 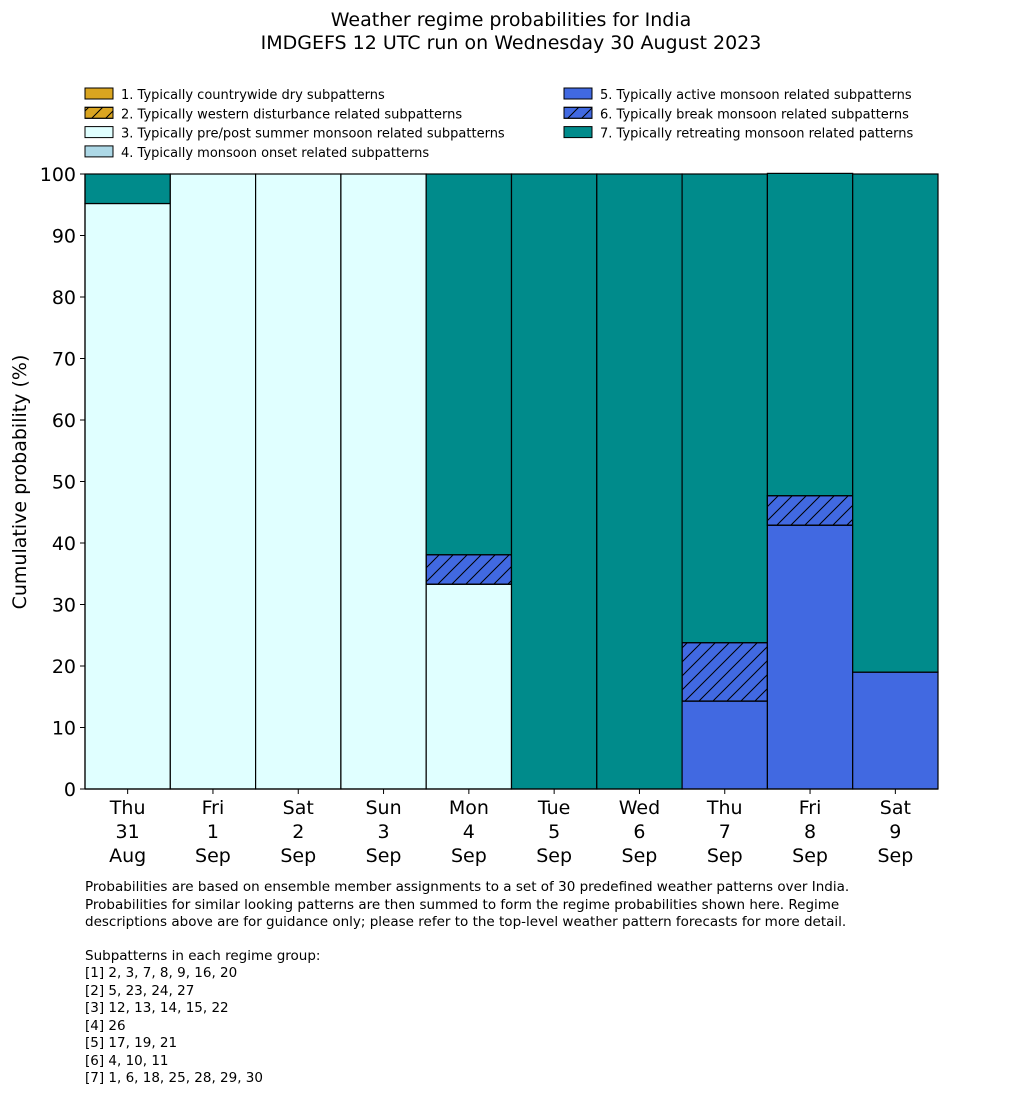 I want to click on y-tick-label: 70, so click(x=64, y=360).